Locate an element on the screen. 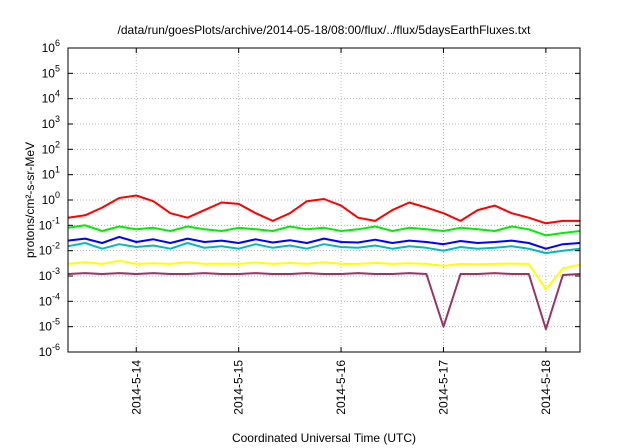 Image resolution: width=640 pixels, height=448 pixels. y-tick-exponent: -1 is located at coordinates (56, 220).